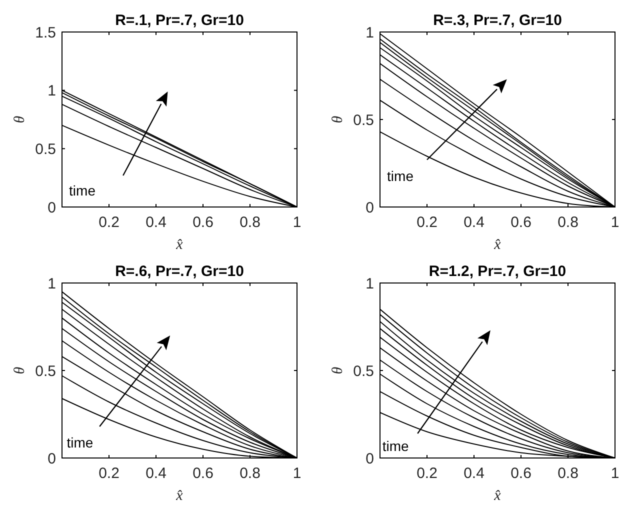  Describe the element at coordinates (497, 20) in the screenshot. I see `chart-title: R=.3, Pr=.7, Gr=10` at that location.